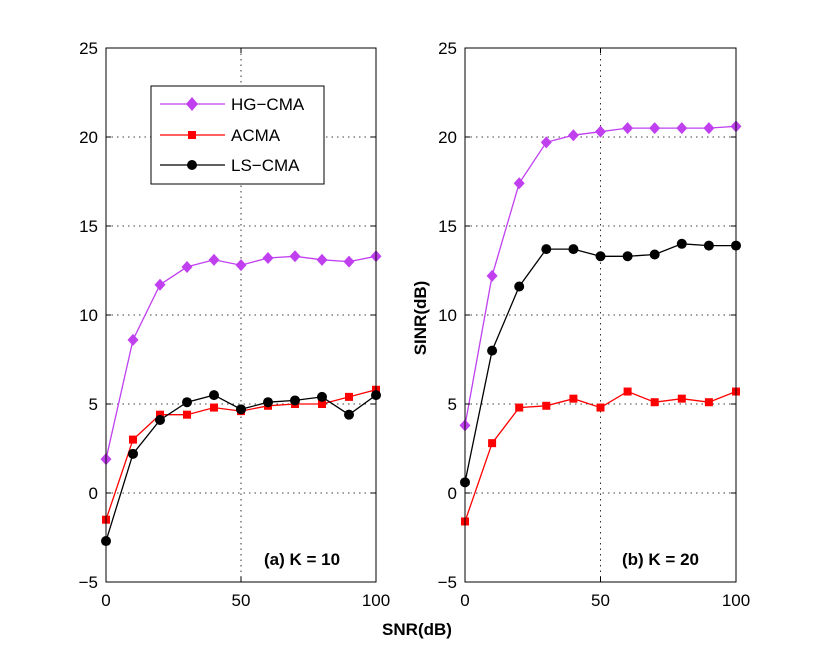 Image resolution: width=817 pixels, height=654 pixels. What do you see at coordinates (265, 165) in the screenshot?
I see `legend-label-ls-cma: LS−CMA` at bounding box center [265, 165].